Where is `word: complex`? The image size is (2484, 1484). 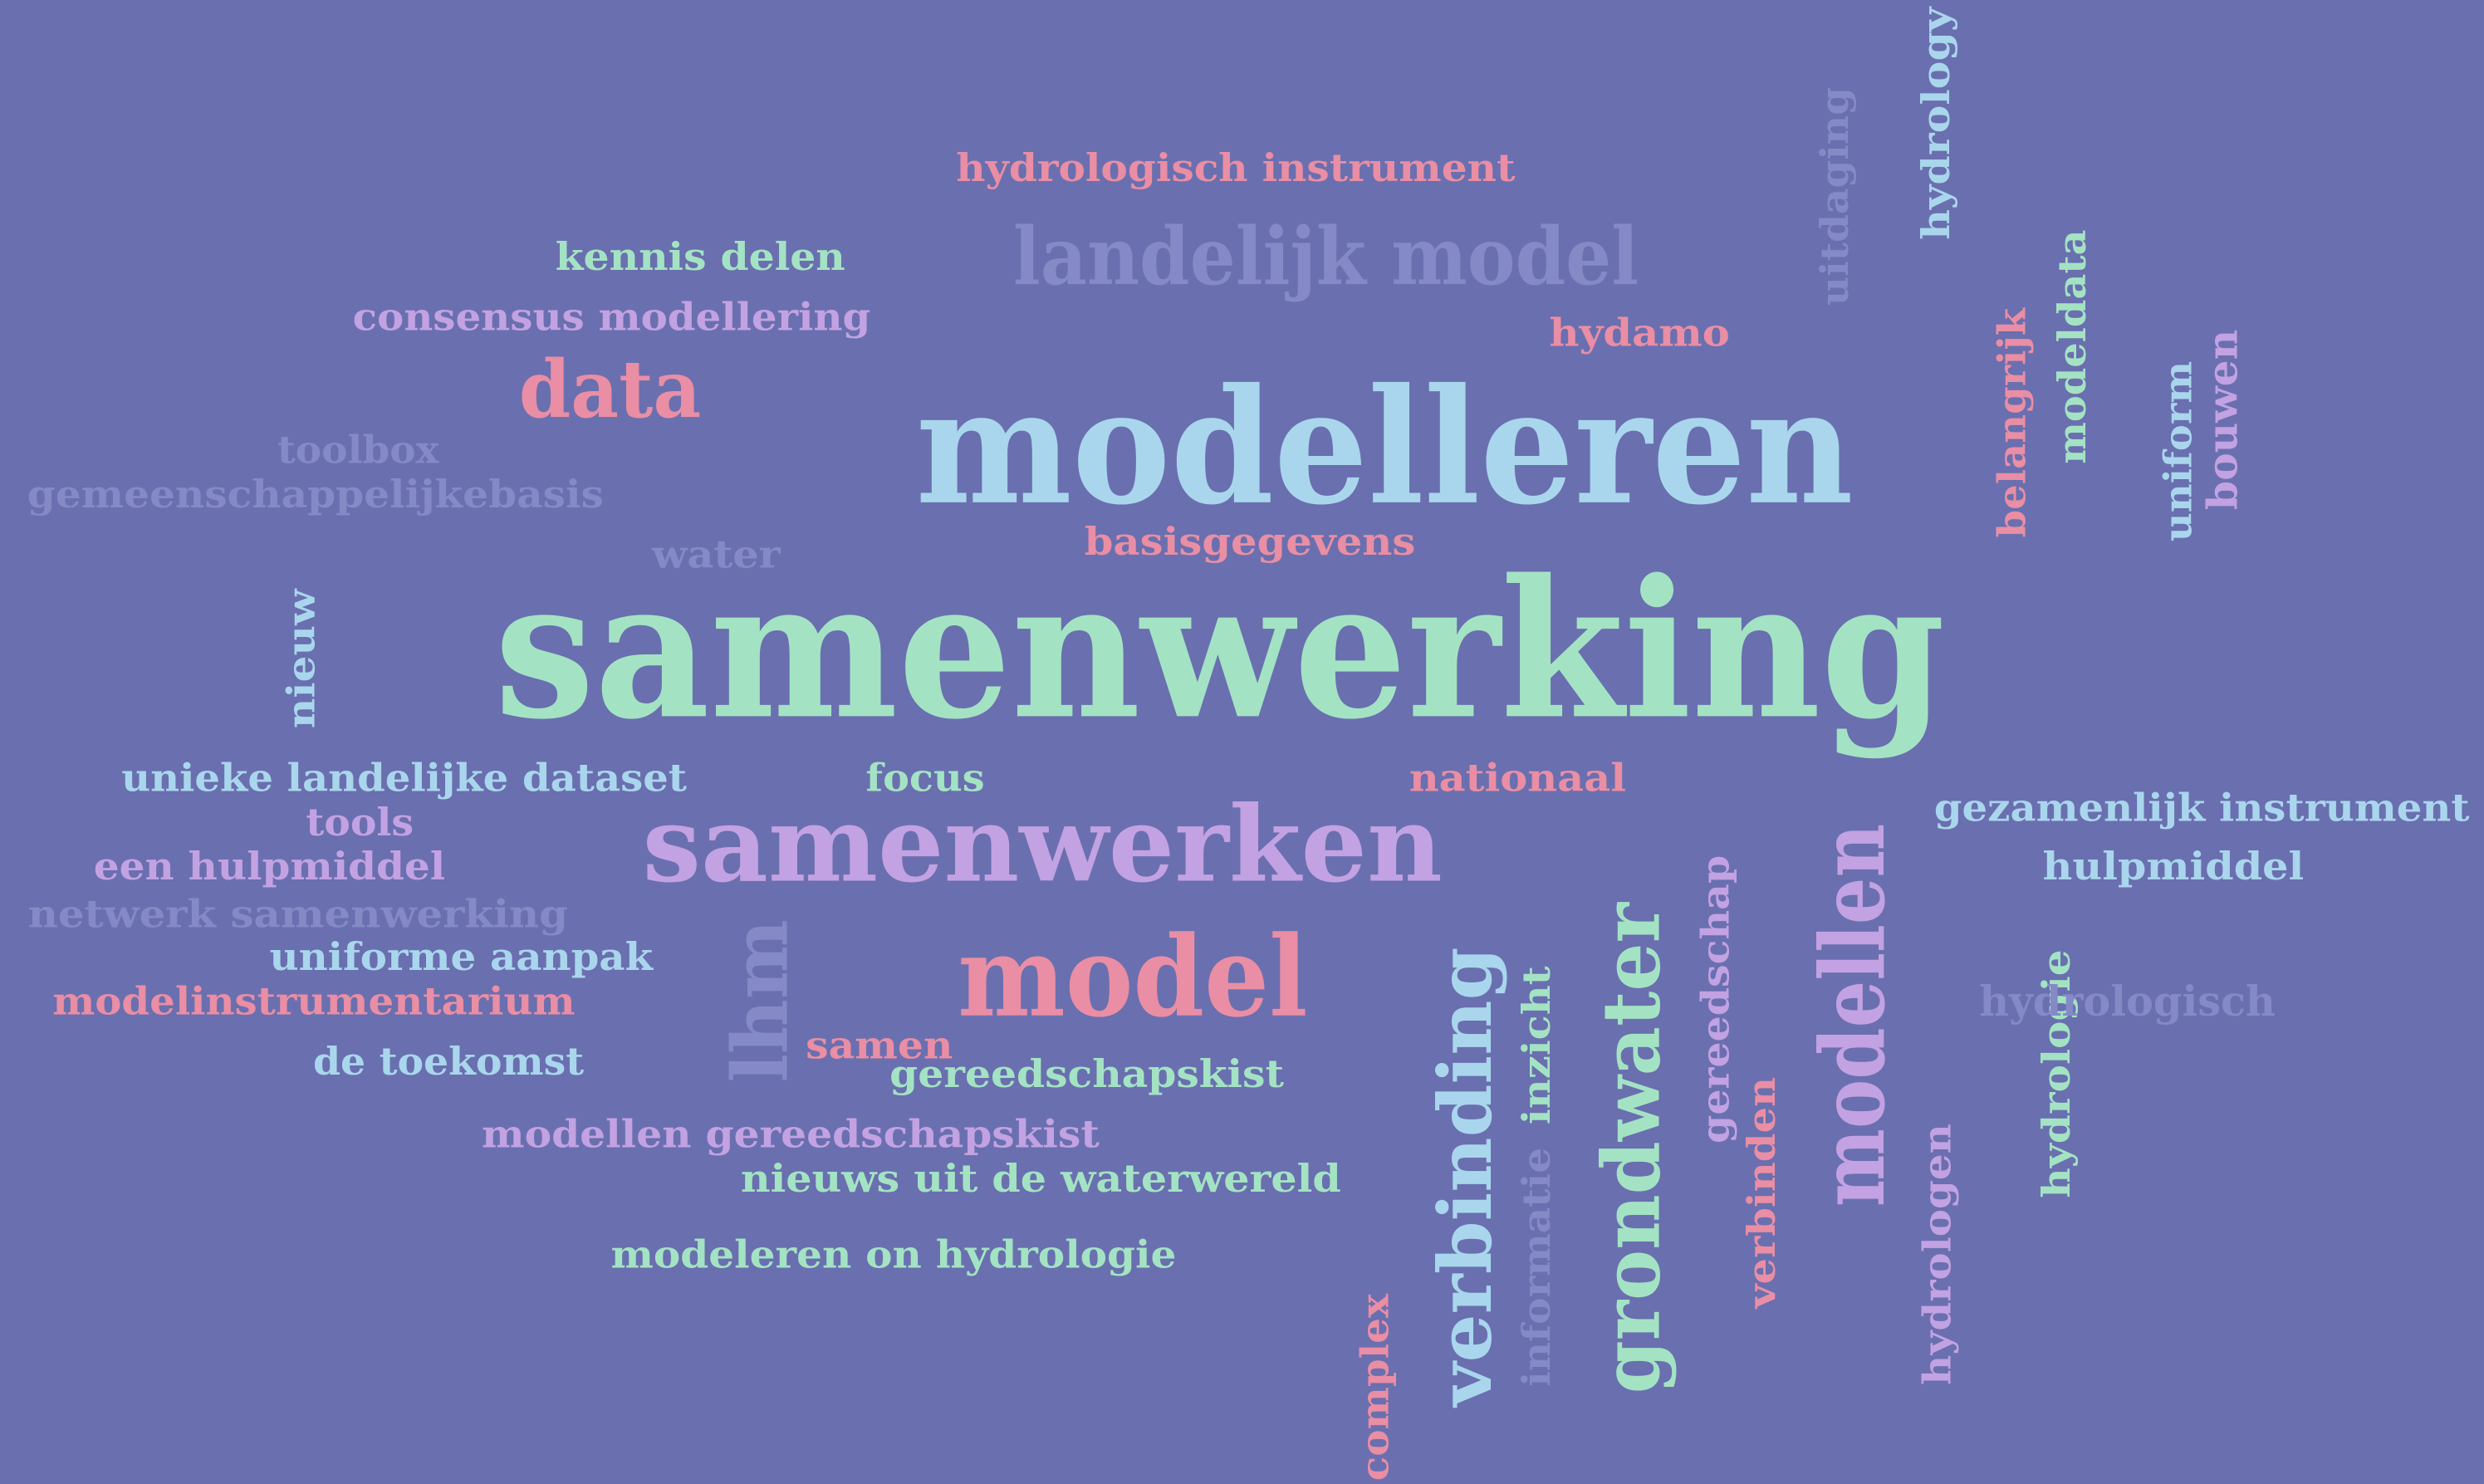
word: complex is located at coordinates (1375, 1387).